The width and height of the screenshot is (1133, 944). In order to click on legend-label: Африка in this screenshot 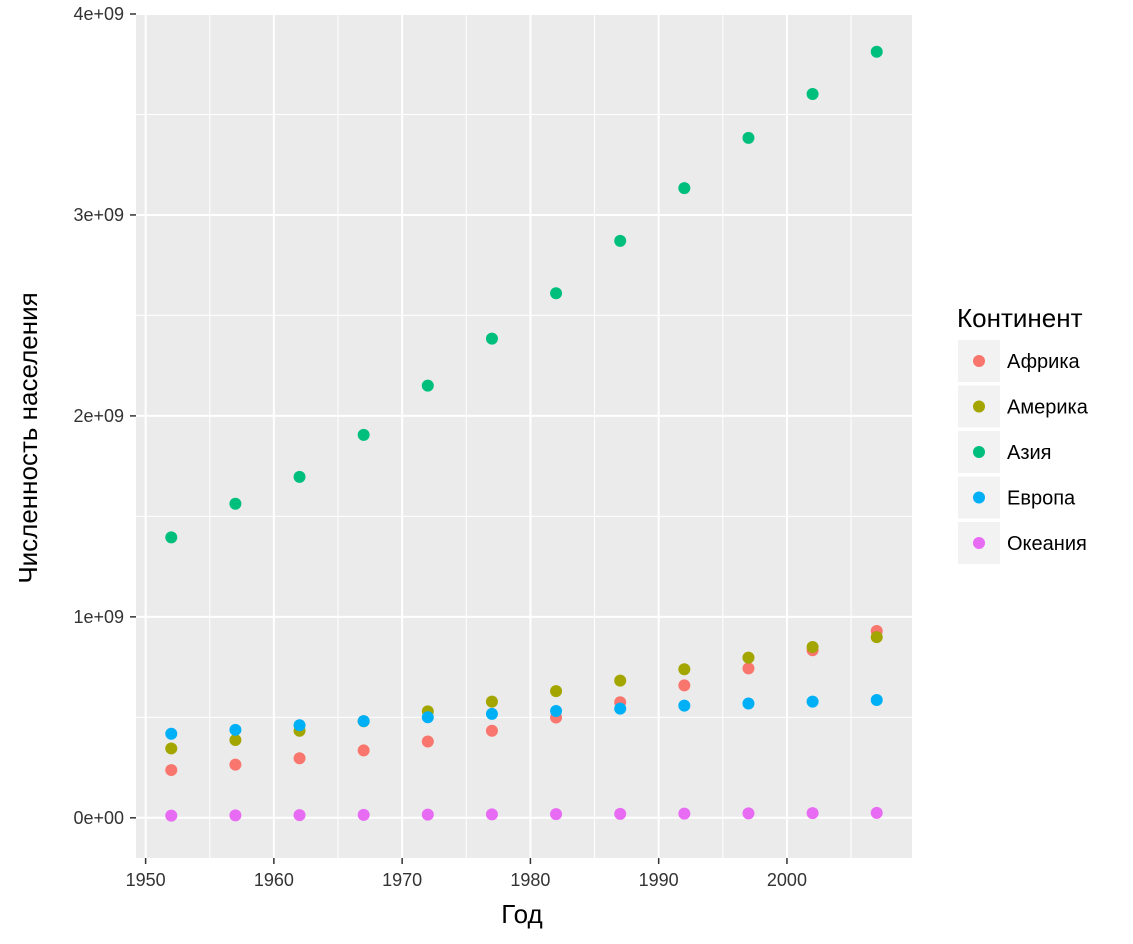, I will do `click(1044, 362)`.